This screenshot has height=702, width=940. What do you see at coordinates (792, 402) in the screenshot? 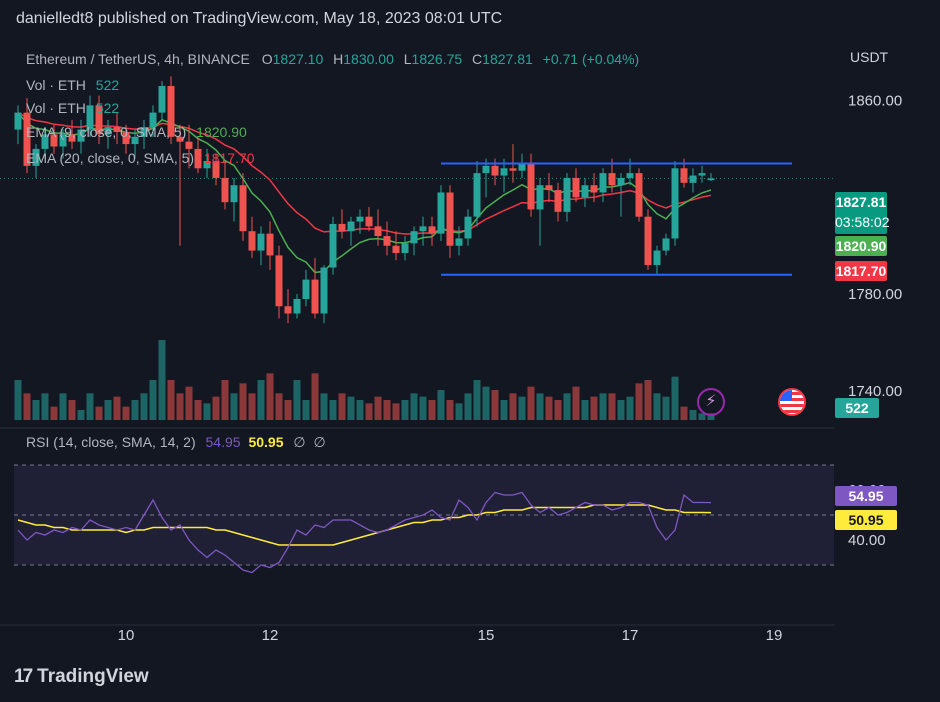
I see `us-flag-icon` at bounding box center [792, 402].